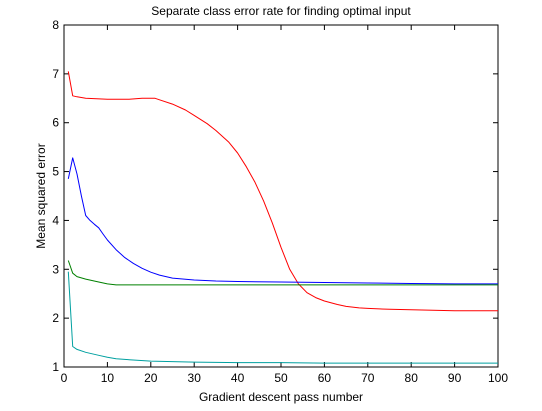 This screenshot has height=411, width=542. I want to click on y-tick-label: 2, so click(55, 318).